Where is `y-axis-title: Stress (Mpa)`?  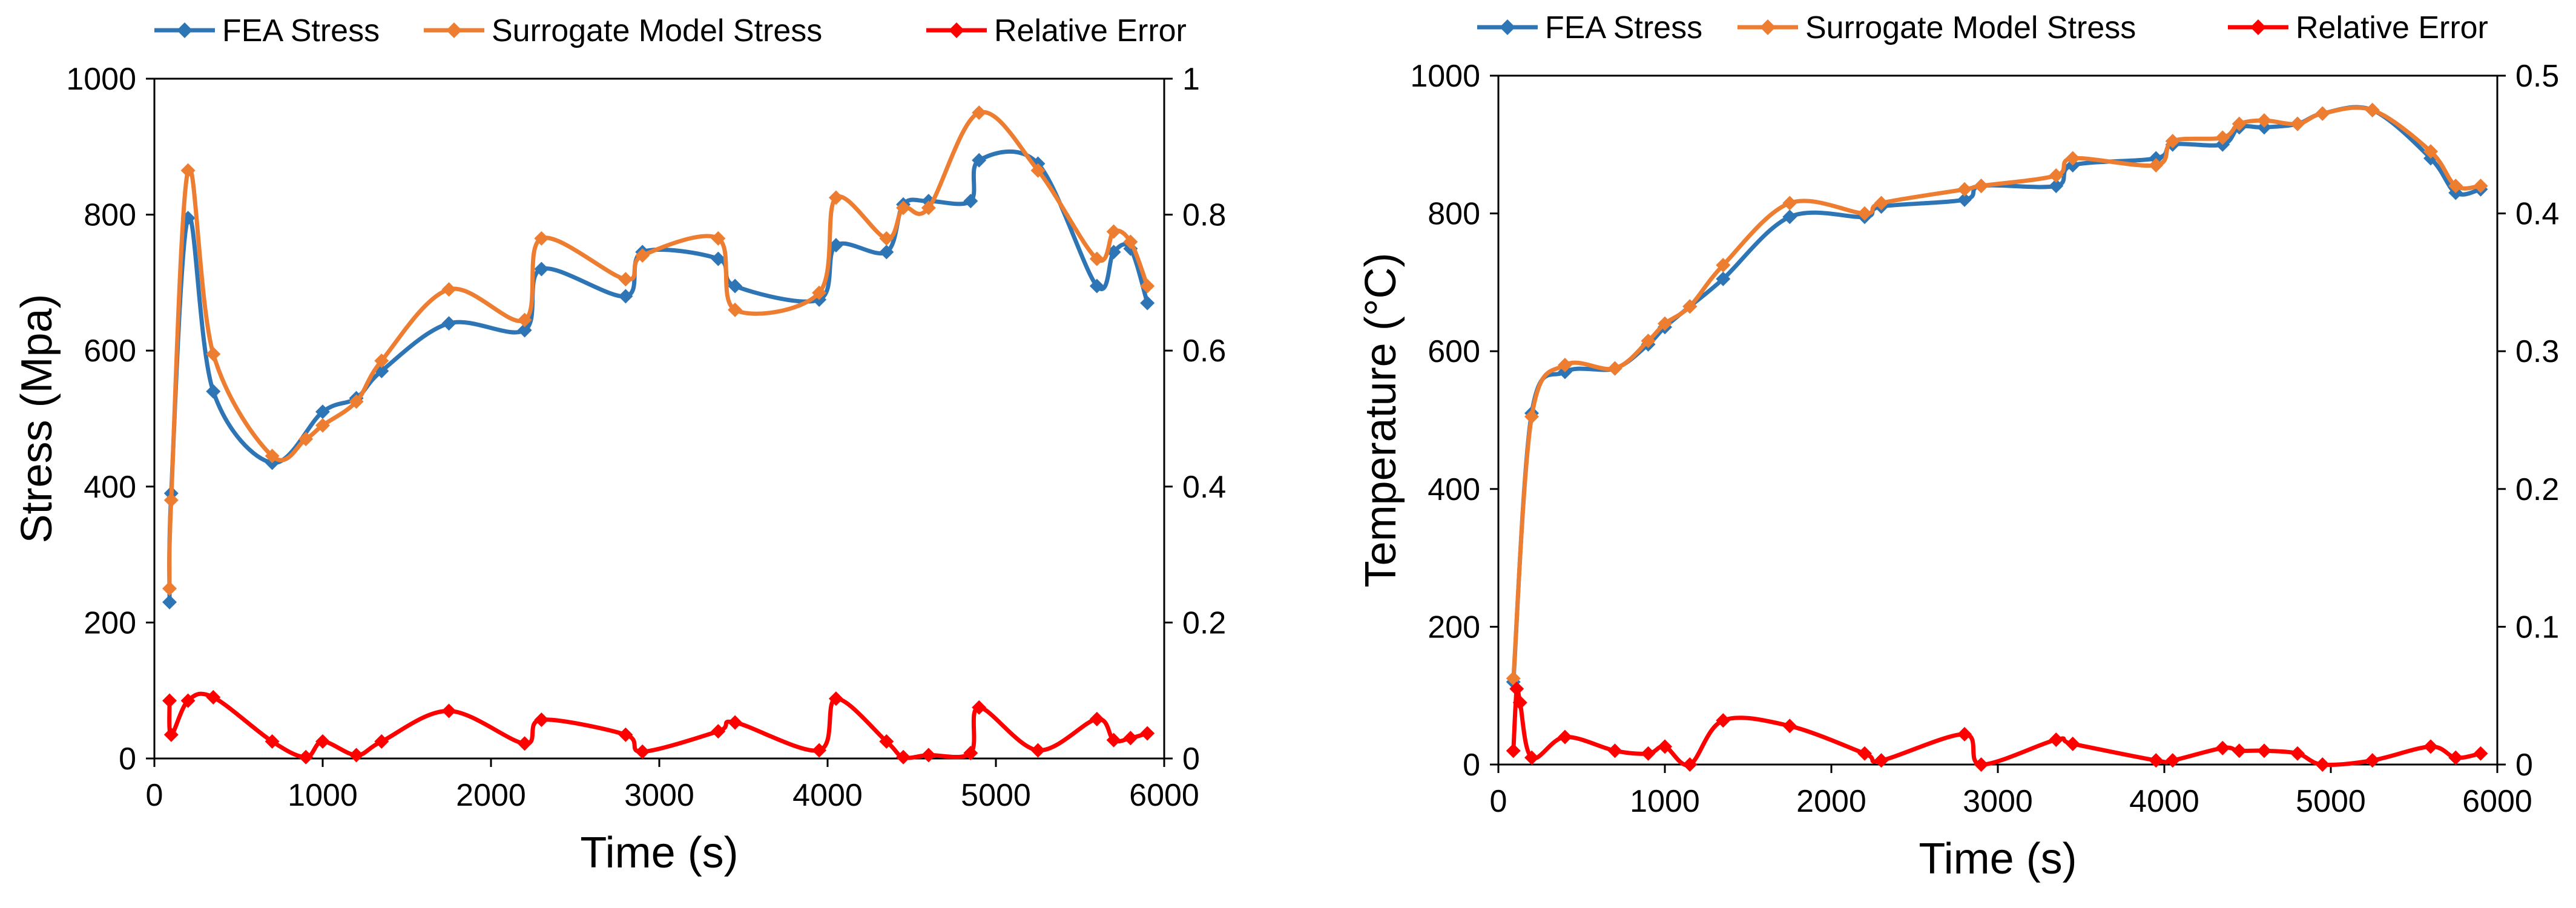 y-axis-title: Stress (Mpa) is located at coordinates (37, 418).